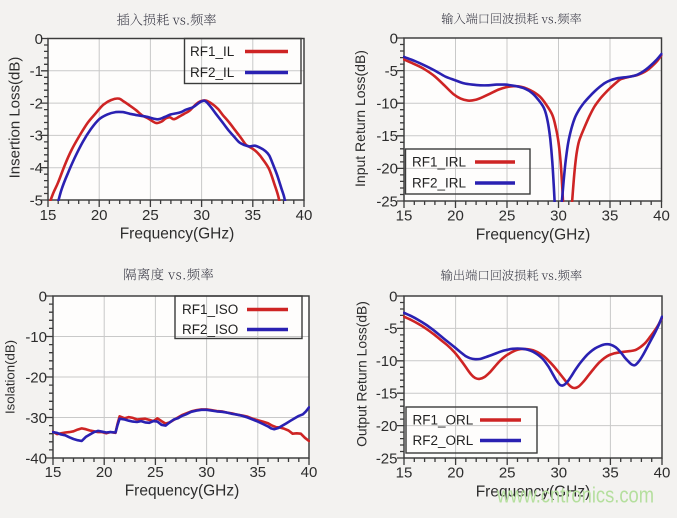 This screenshot has height=518, width=677. I want to click on svg-text: -2, so click(36, 103).